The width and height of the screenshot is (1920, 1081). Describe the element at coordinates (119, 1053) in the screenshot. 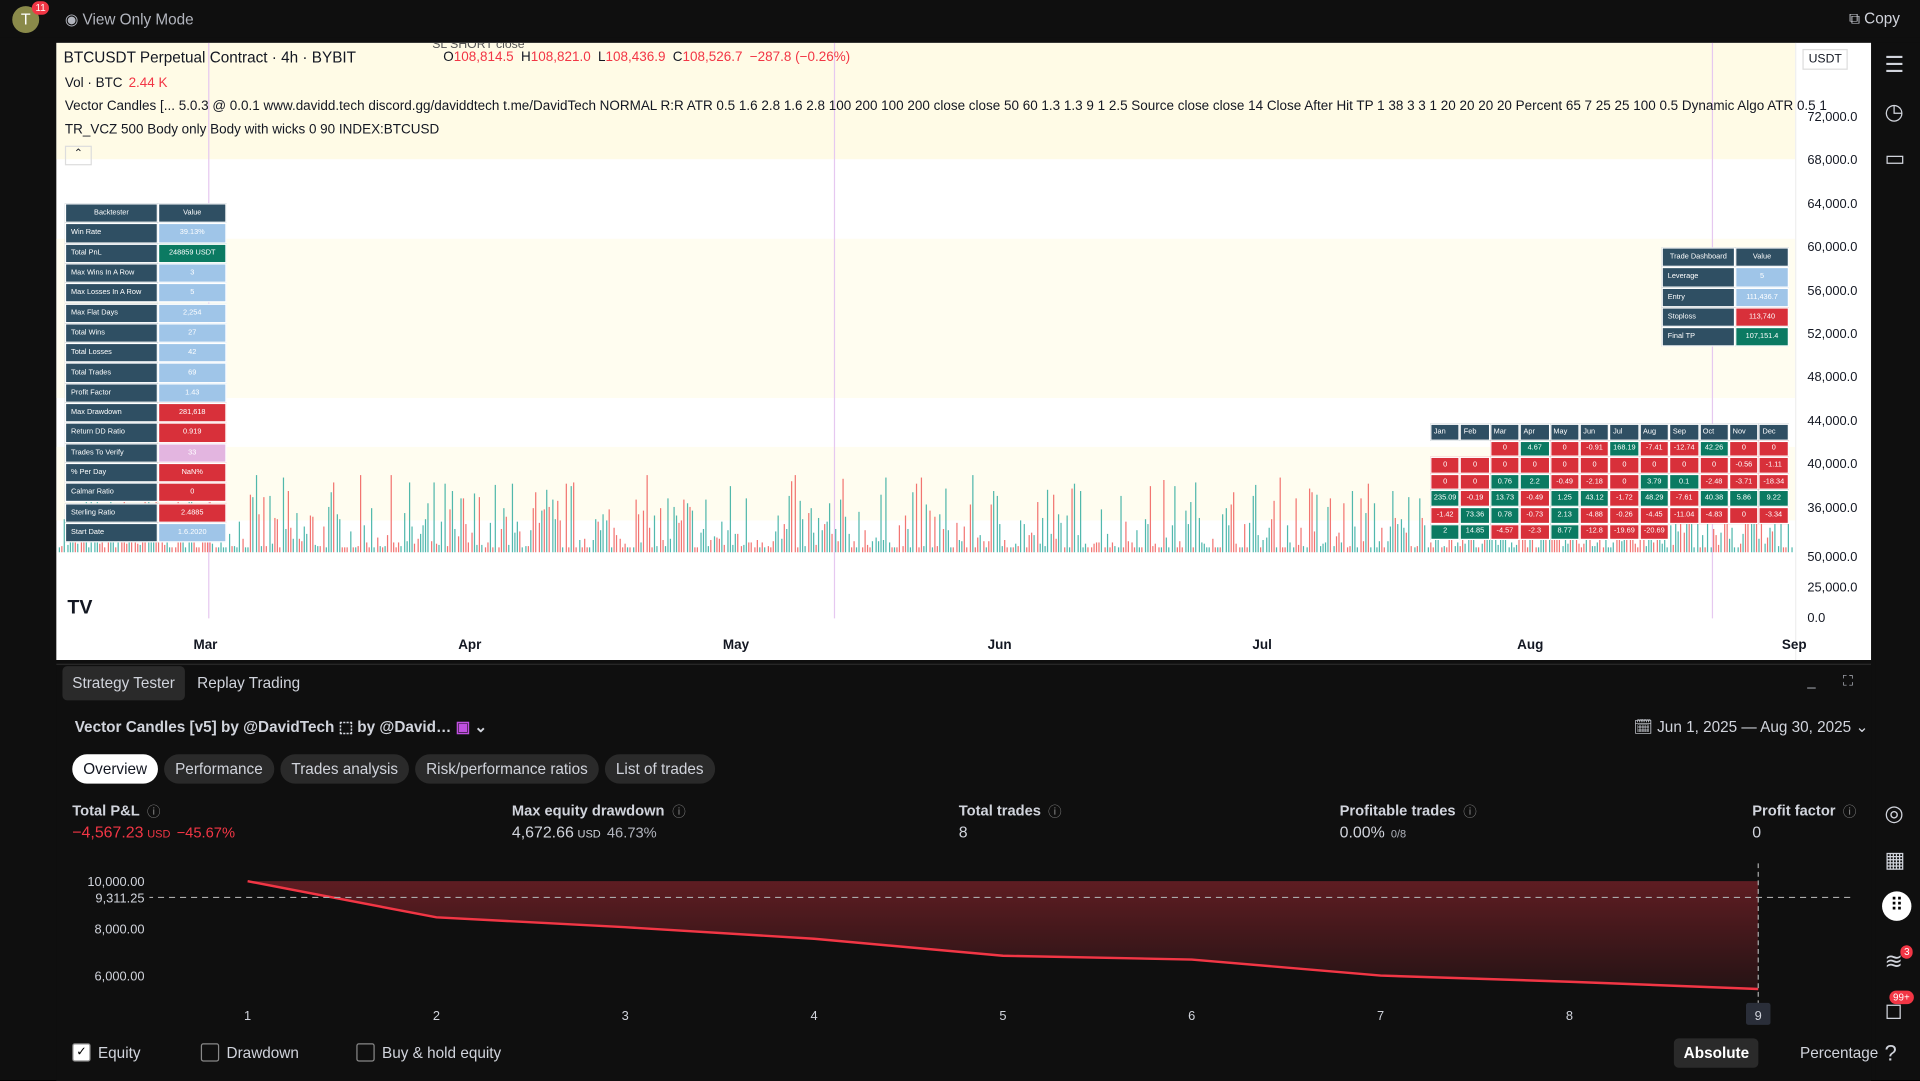

I see `toggle-label: Equity` at that location.